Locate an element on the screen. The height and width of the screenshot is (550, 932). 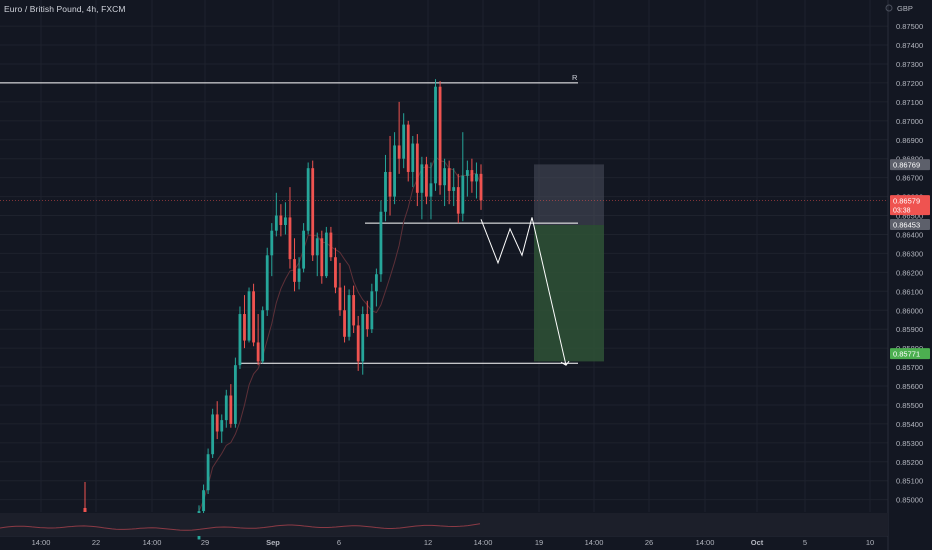
position-zones is located at coordinates (569, 263).